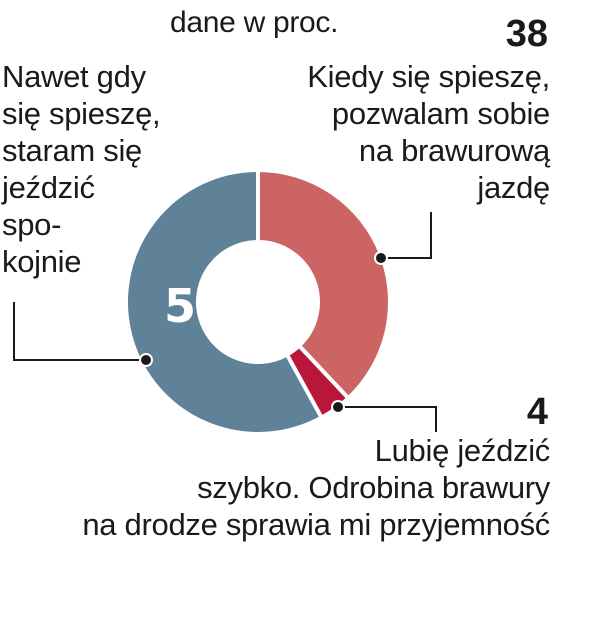 The width and height of the screenshot is (604, 640). What do you see at coordinates (146, 360) in the screenshot?
I see `spokojnie-leader-dot` at bounding box center [146, 360].